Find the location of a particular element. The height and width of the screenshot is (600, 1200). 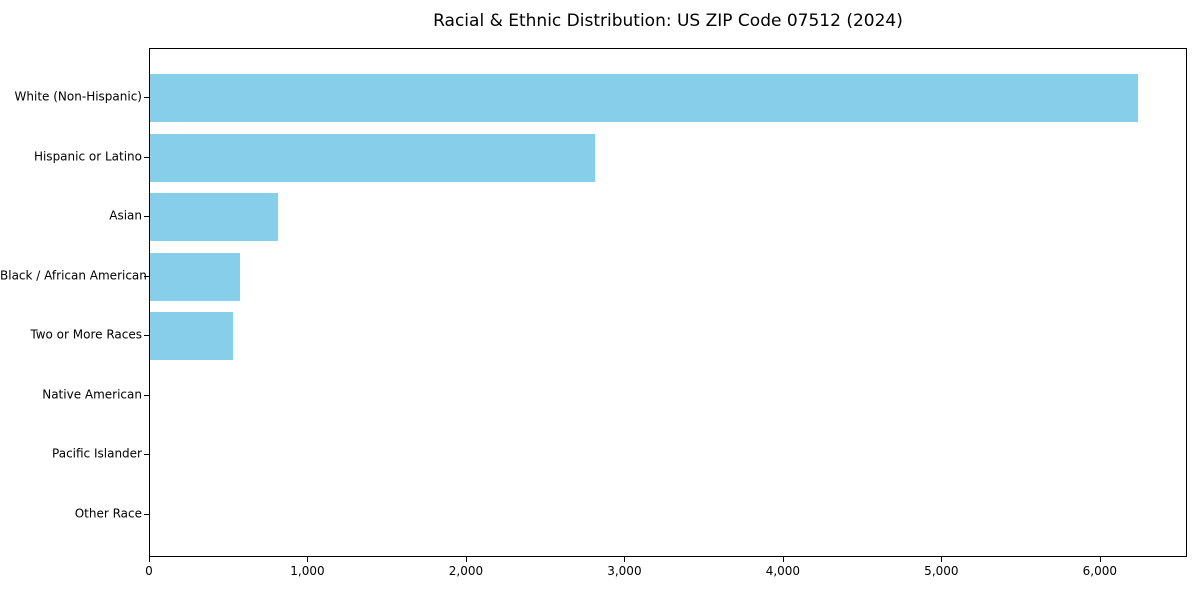

bar-white-non-hispanic is located at coordinates (644, 98).